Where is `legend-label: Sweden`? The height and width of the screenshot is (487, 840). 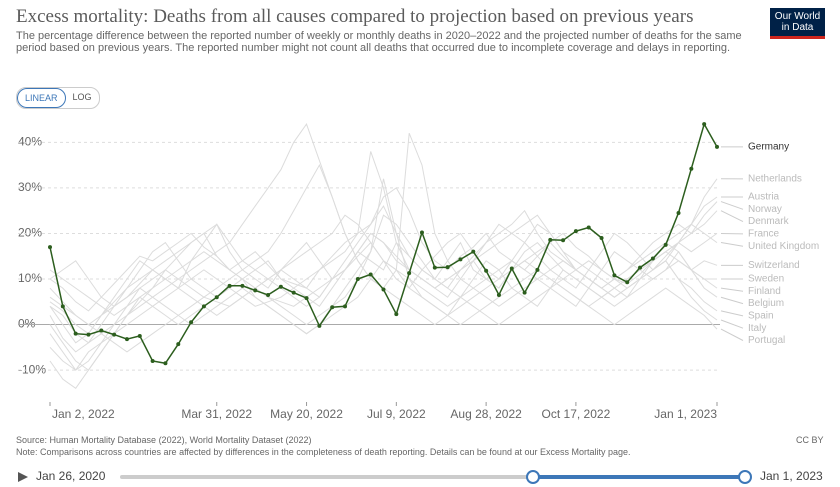
legend-label: Sweden is located at coordinates (766, 279).